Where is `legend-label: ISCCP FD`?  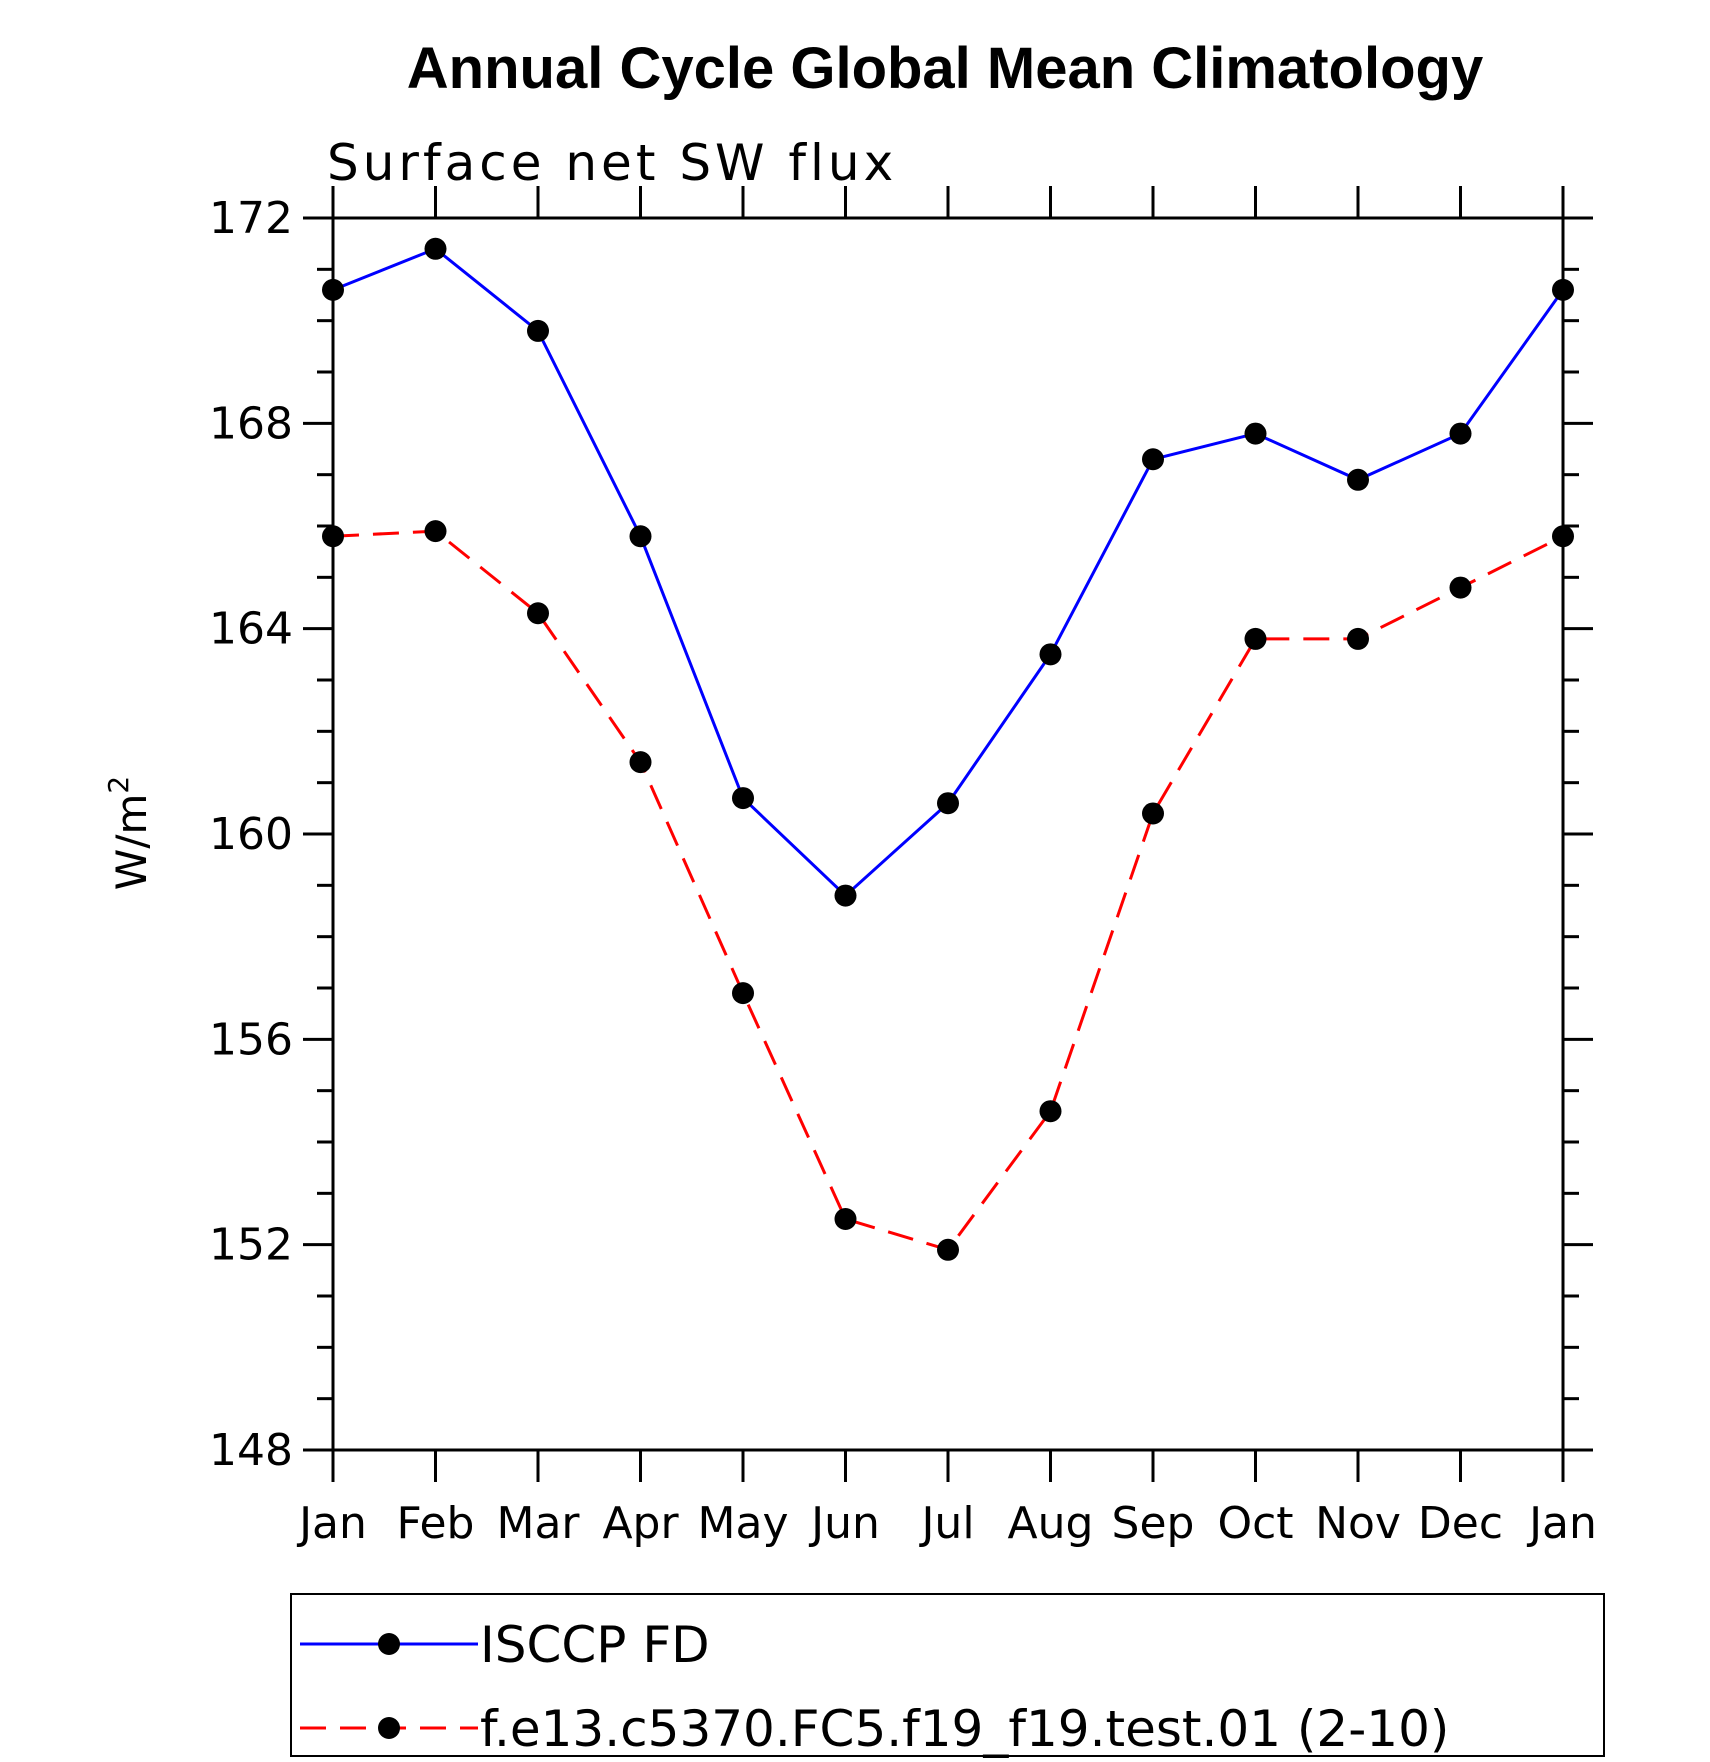 legend-label: ISCCP FD is located at coordinates (595, 1645).